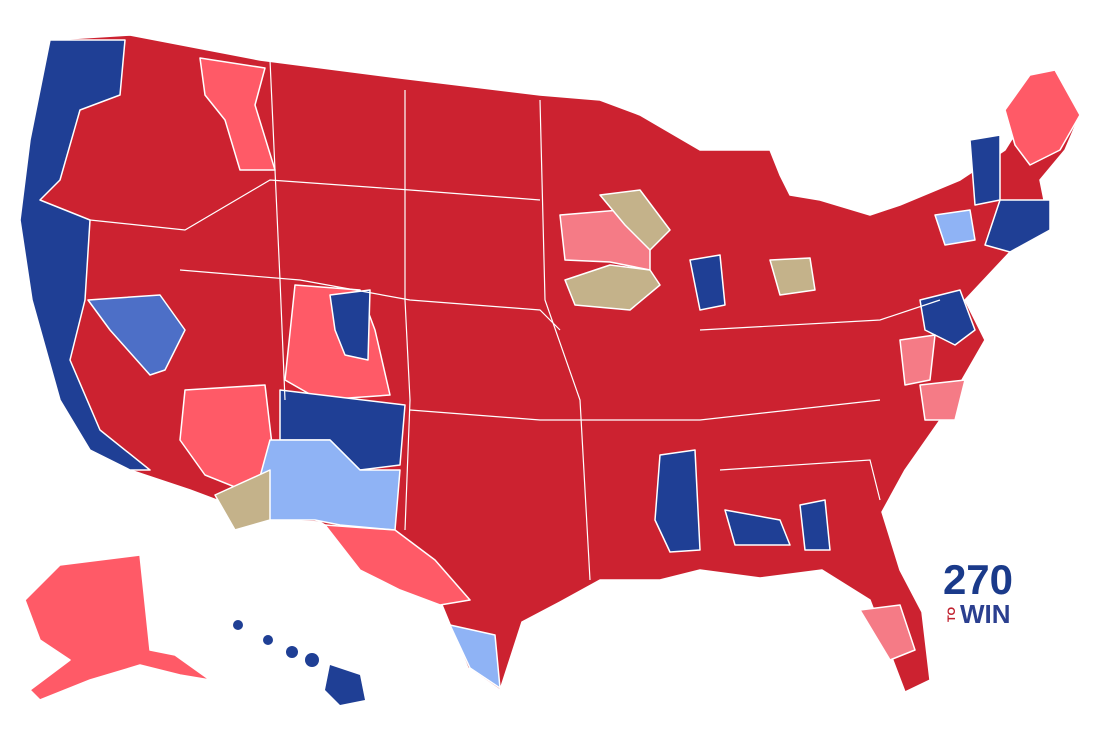  I want to click on minnesota-tan, so click(635, 220).